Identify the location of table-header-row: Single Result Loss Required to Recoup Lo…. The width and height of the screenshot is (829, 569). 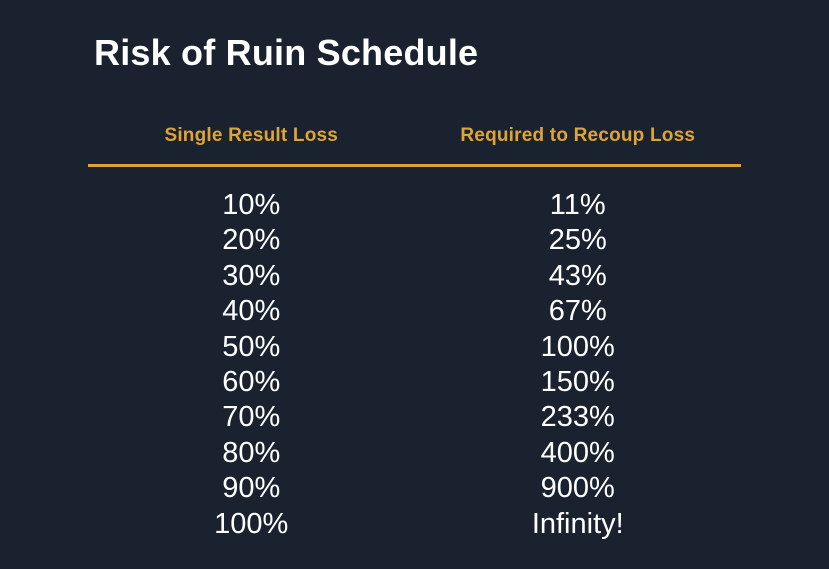
(414, 136).